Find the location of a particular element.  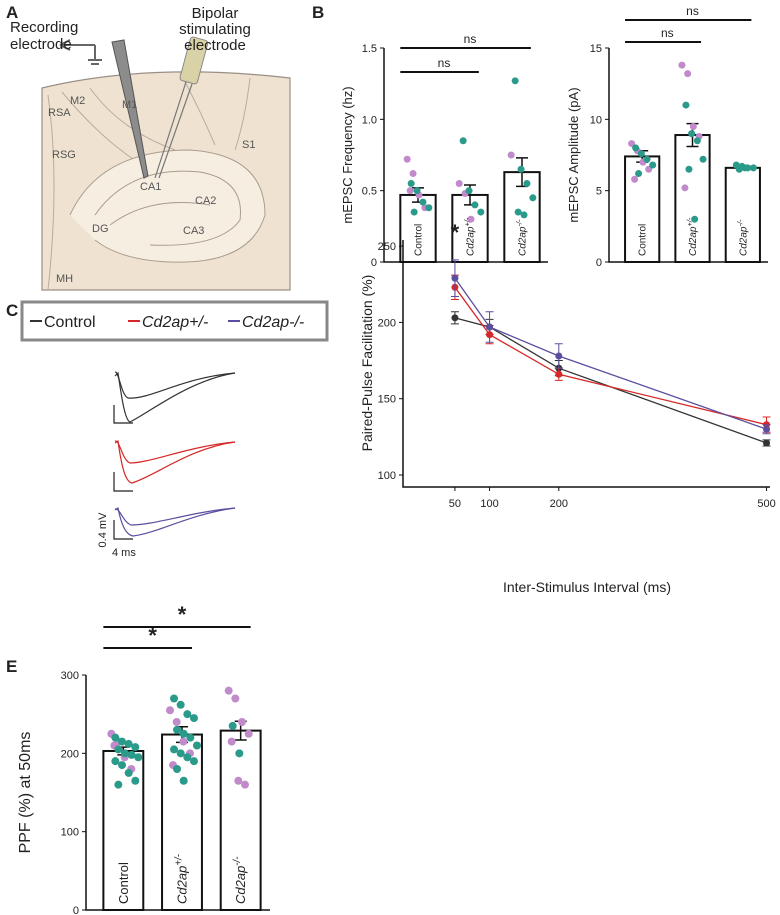

scale-bar is located at coordinates (123, 472).